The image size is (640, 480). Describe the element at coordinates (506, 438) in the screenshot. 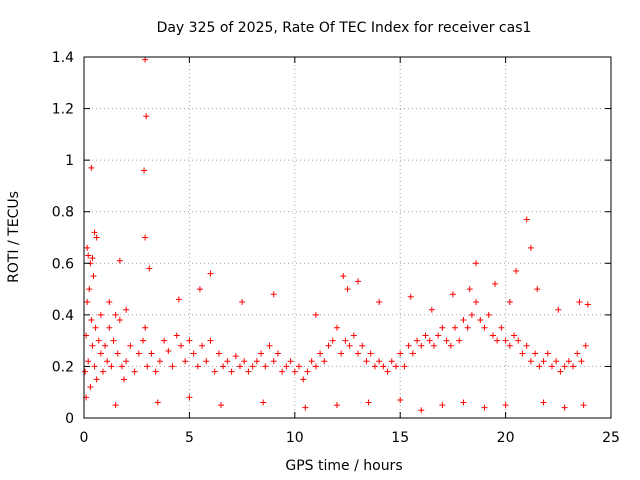

I see `x-tick-label: 20` at that location.